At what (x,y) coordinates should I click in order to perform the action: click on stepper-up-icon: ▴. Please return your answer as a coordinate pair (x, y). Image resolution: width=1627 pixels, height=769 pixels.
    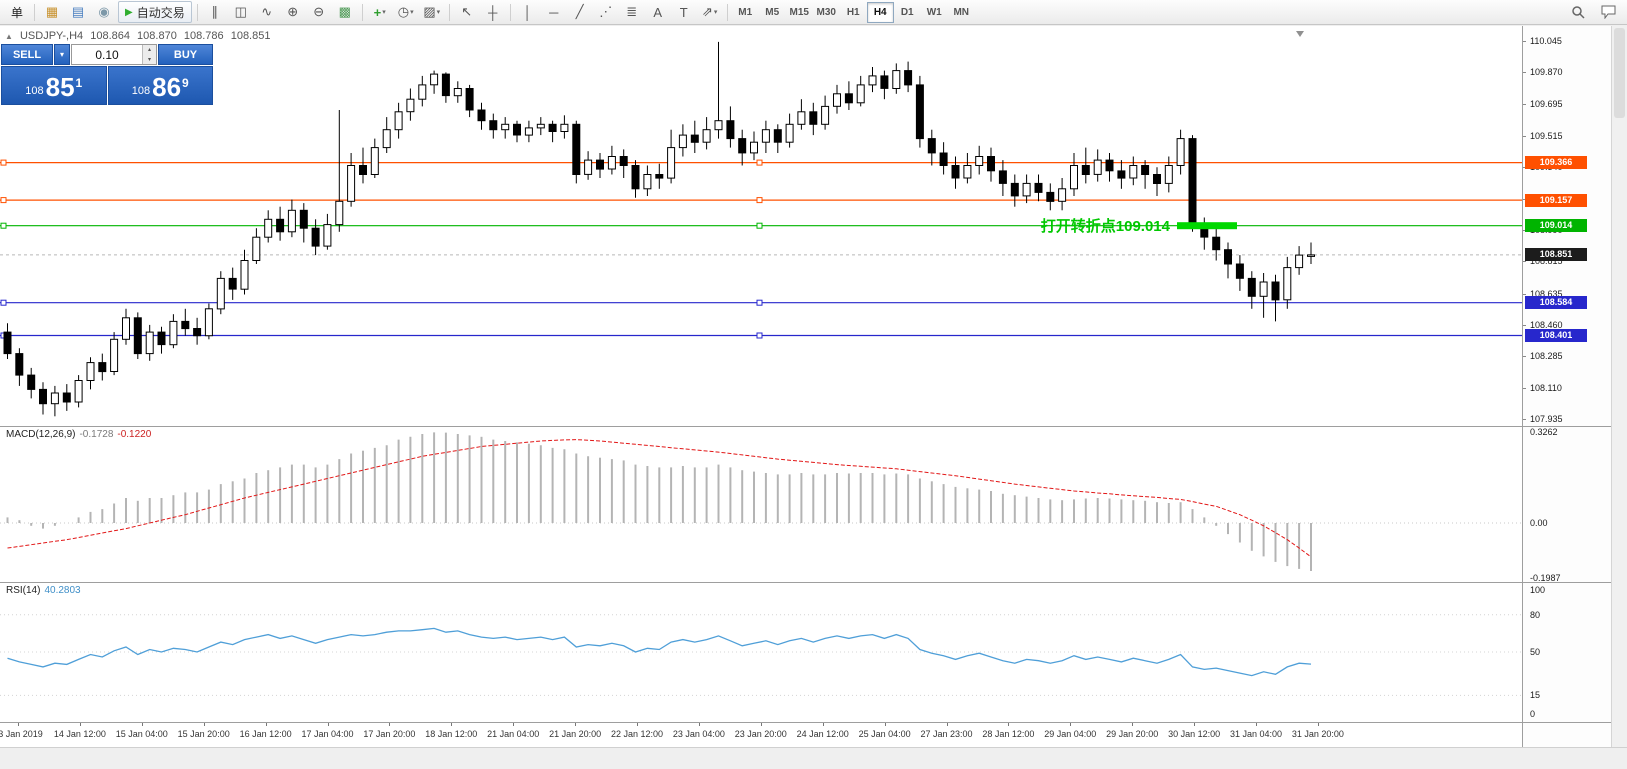
    Looking at the image, I should click on (149, 50).